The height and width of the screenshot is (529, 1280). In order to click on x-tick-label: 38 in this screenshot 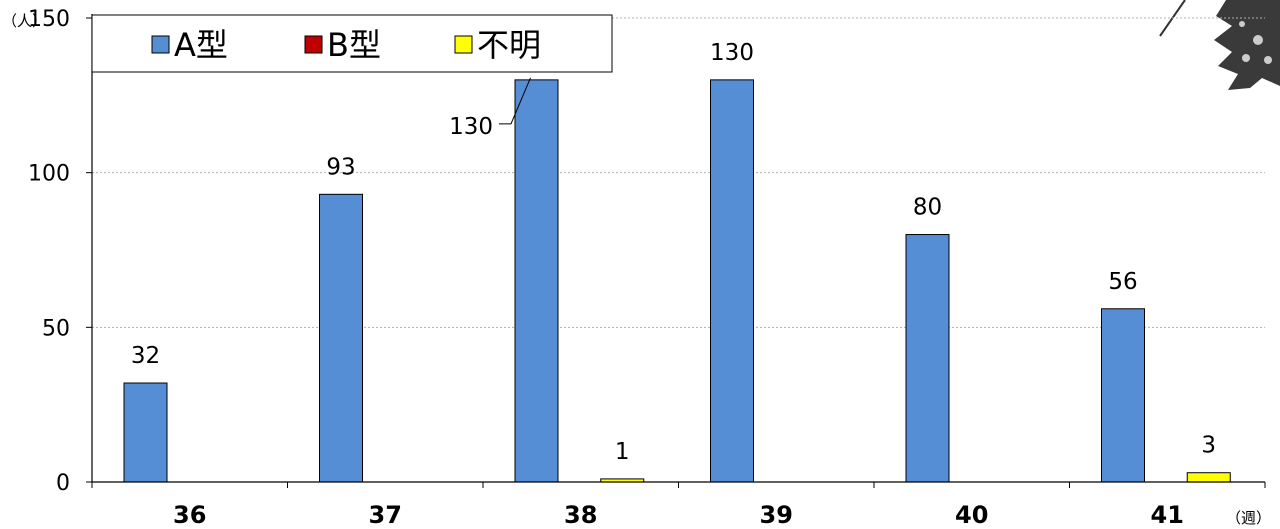, I will do `click(580, 515)`.